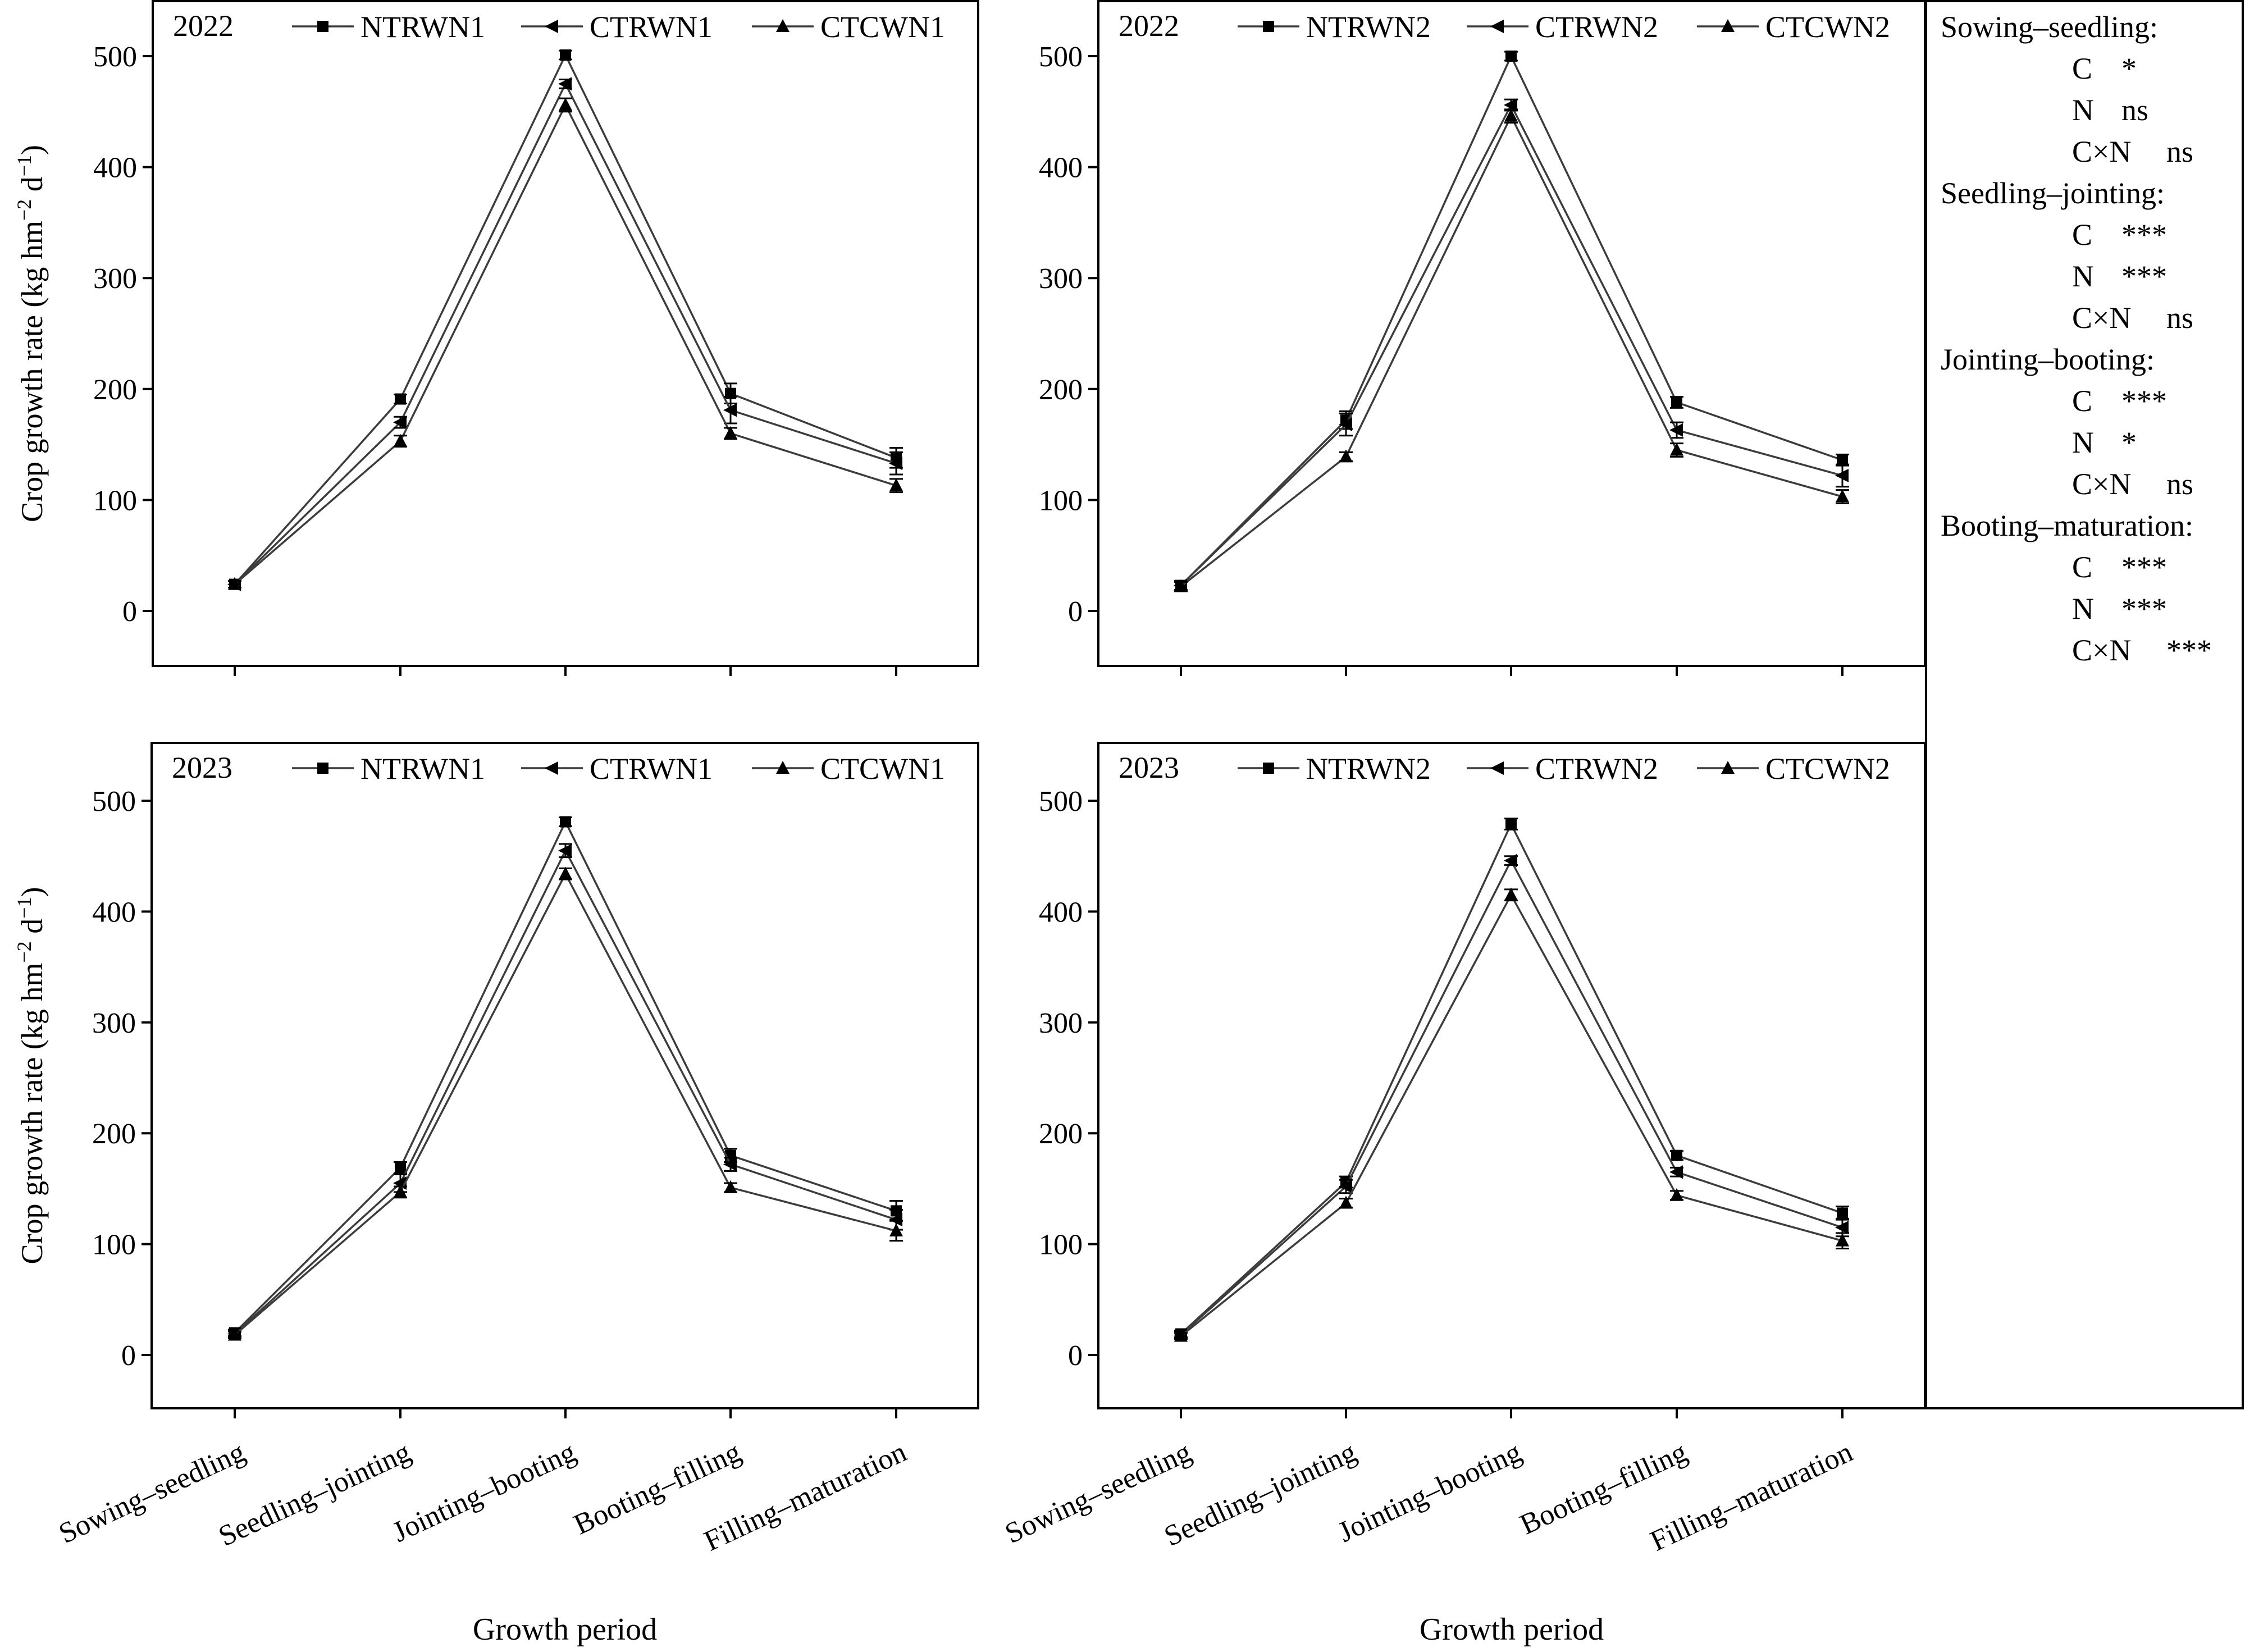  I want to click on legend-entry-ctcwn1: CTCWN1, so click(848, 769).